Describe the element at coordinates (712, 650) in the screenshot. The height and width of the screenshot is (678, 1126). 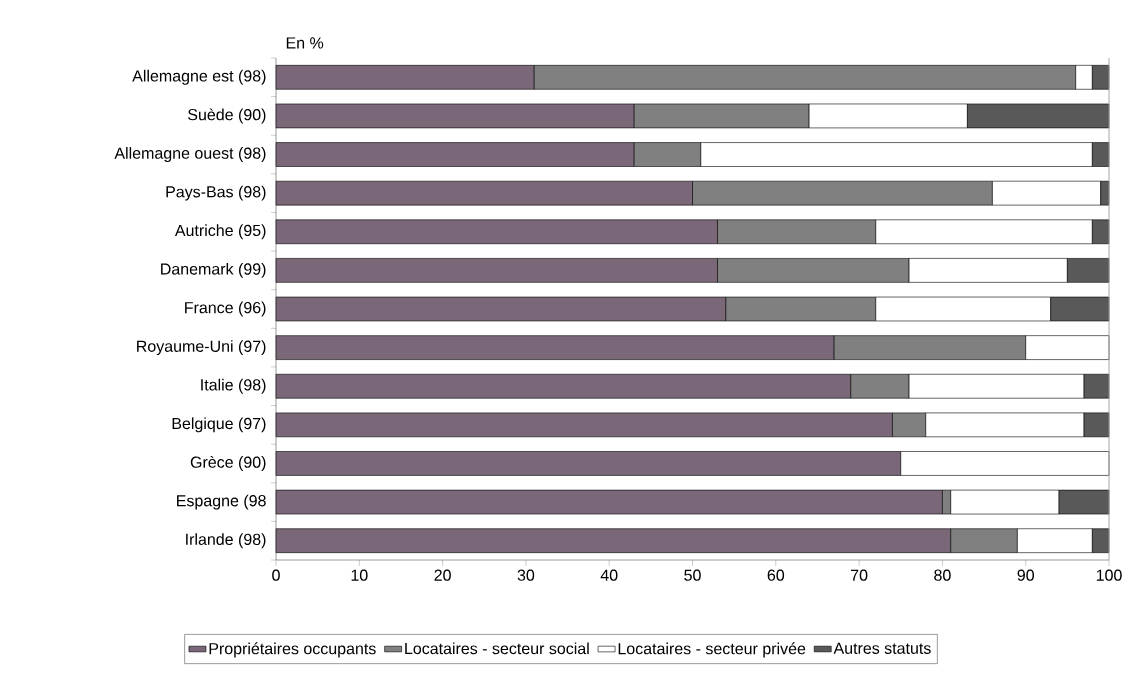
I see `legend-label: Locataires - secteur privée` at that location.